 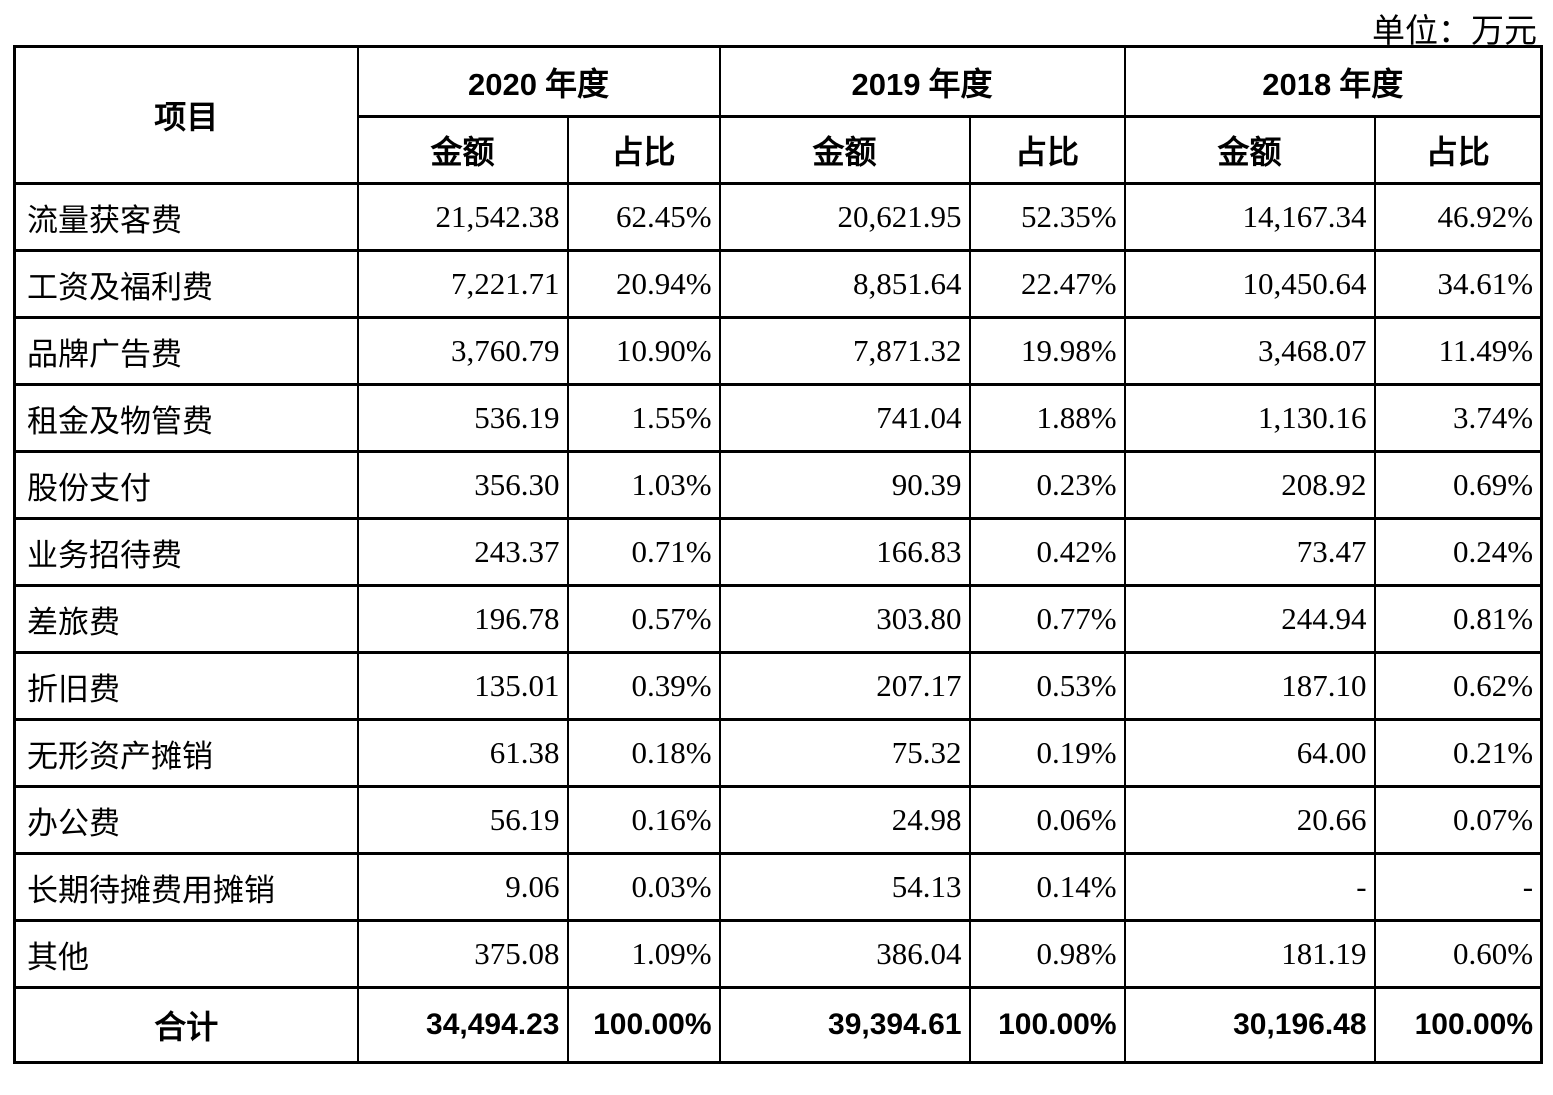 What do you see at coordinates (1047, 351) in the screenshot?
I see `cell-ratio-2019: 19.98%` at bounding box center [1047, 351].